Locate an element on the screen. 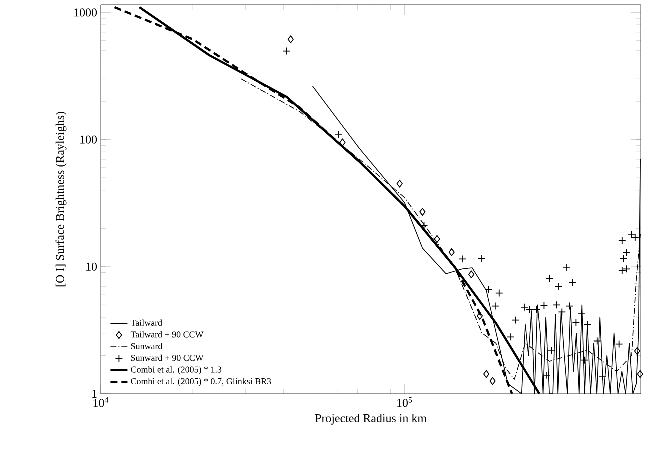 This screenshot has width=645, height=466. x-tick-label: 10$^{4}$ is located at coordinates (101, 403).